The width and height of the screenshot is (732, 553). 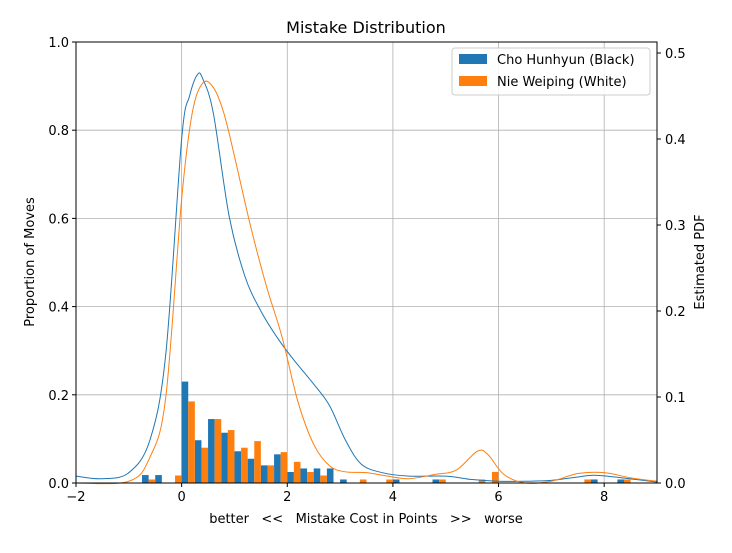 I want to click on x-tick-label: −2, so click(x=75, y=497).